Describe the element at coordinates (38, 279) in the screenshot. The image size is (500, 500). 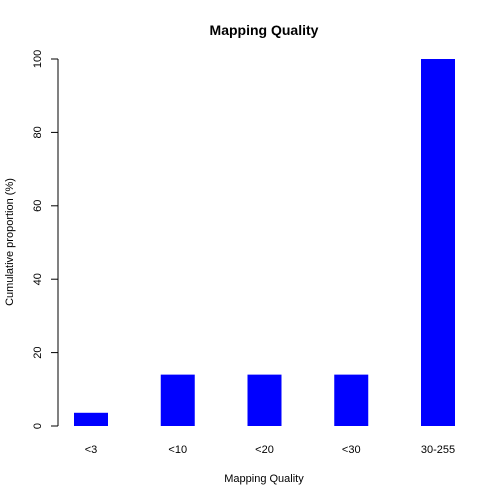
I see `y-tick-label: 40` at that location.